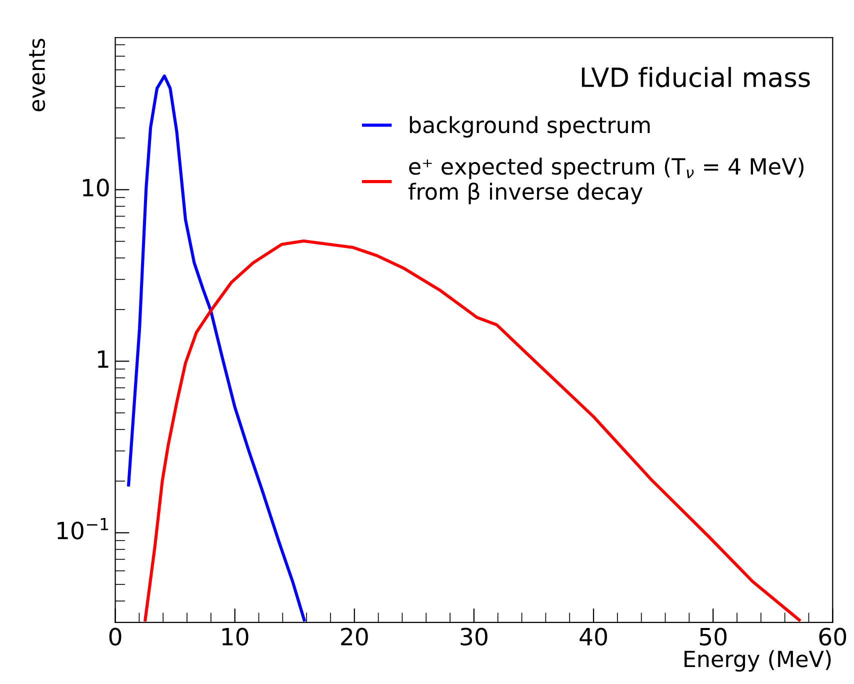 The image size is (854, 684). Describe the element at coordinates (474, 637) in the screenshot. I see `x-tick-label: 30` at that location.